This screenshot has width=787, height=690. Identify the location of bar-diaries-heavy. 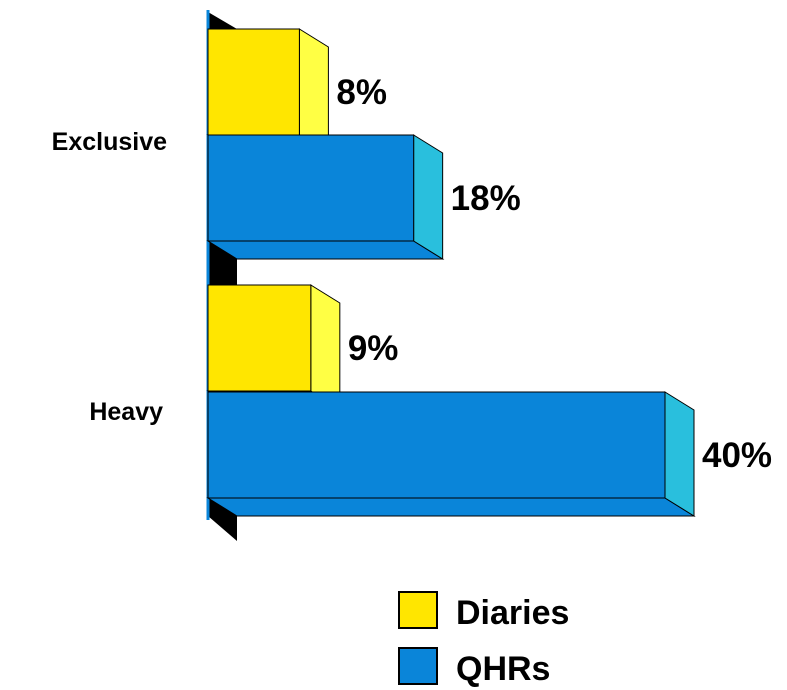
(274, 347).